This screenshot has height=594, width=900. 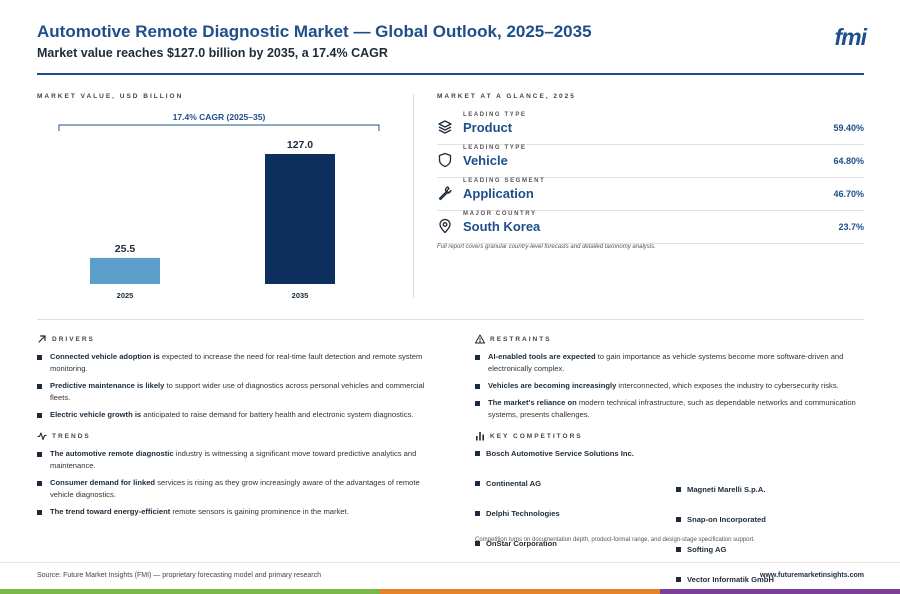 I want to click on glance-name: Application, so click(x=498, y=193).